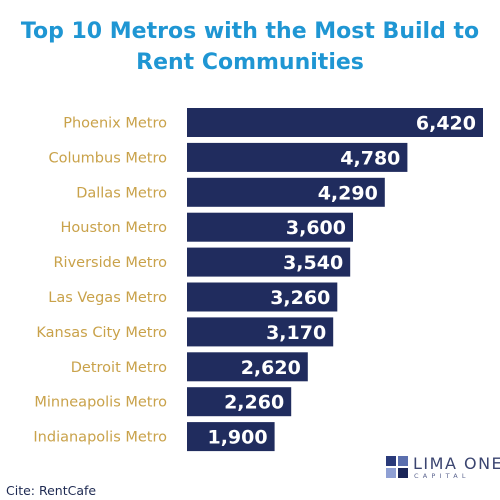 The width and height of the screenshot is (500, 500). I want to click on value-label: 3,540, so click(313, 263).